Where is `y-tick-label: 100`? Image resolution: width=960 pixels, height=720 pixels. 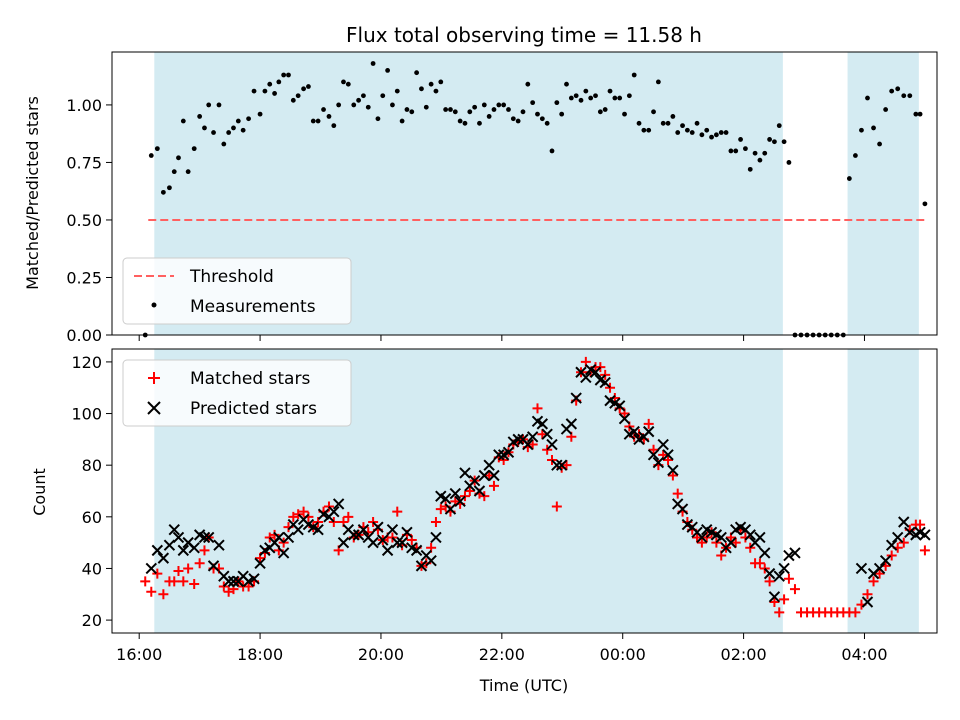
y-tick-label: 100 is located at coordinates (86, 414).